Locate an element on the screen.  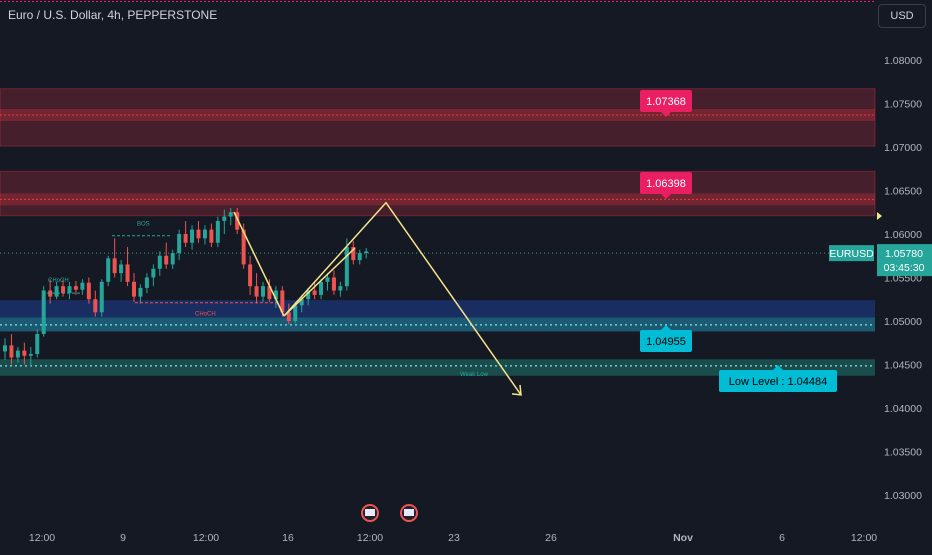
resistance-1-label-text: 1.07368 is located at coordinates (666, 102).